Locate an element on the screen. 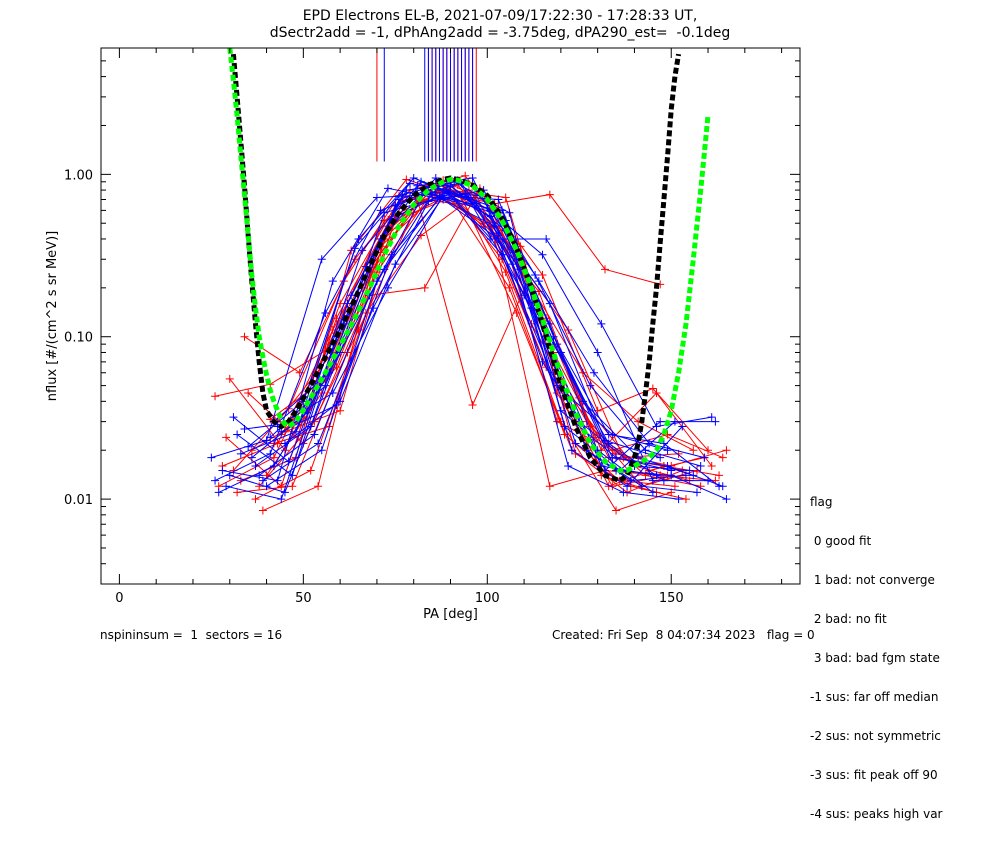  x-tick-label: 0 is located at coordinates (119, 598).